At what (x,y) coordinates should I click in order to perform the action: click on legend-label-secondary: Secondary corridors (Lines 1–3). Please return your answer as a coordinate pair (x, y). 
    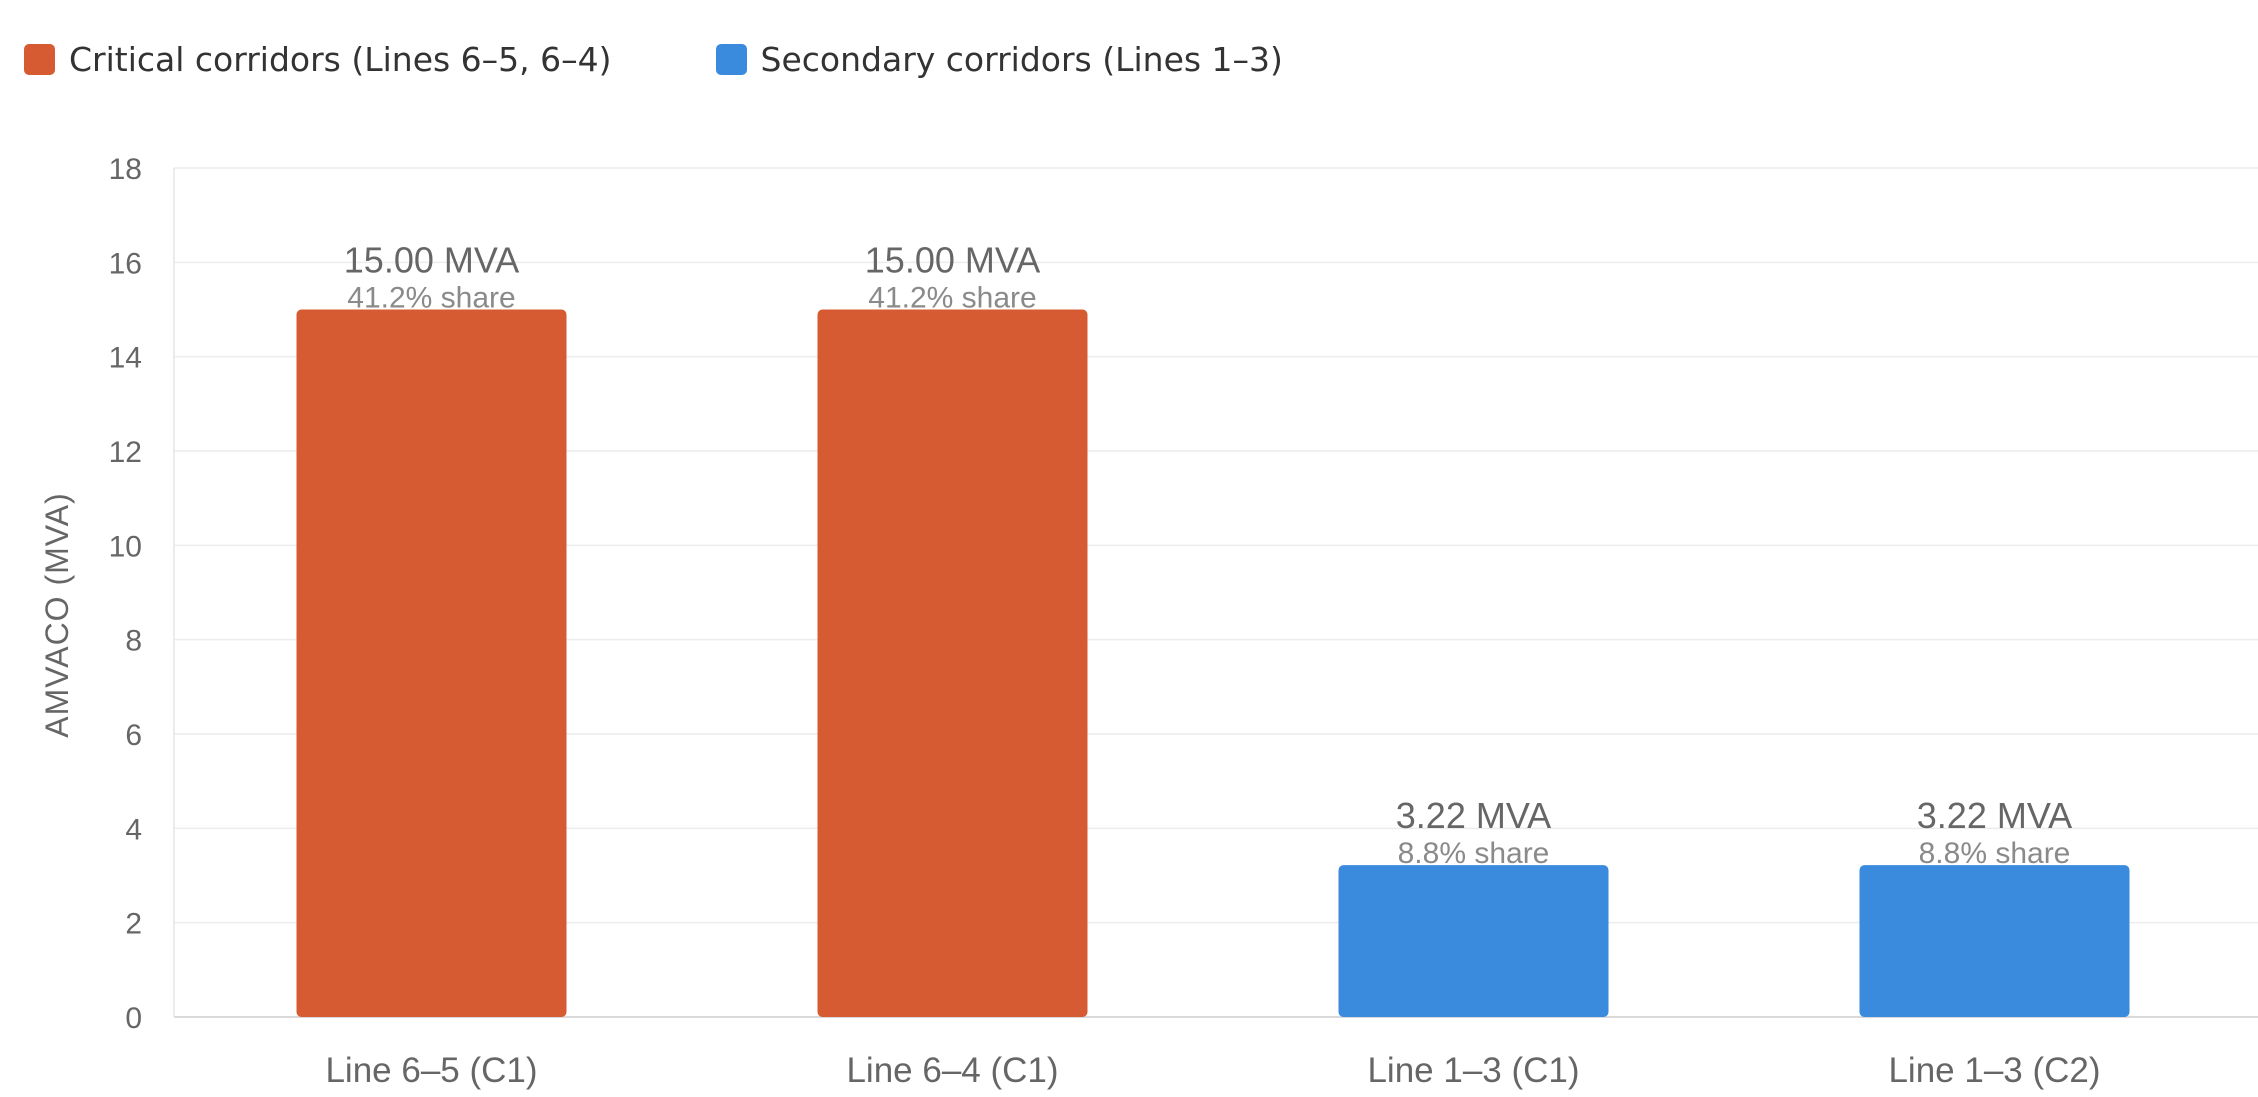
    Looking at the image, I should click on (1021, 59).